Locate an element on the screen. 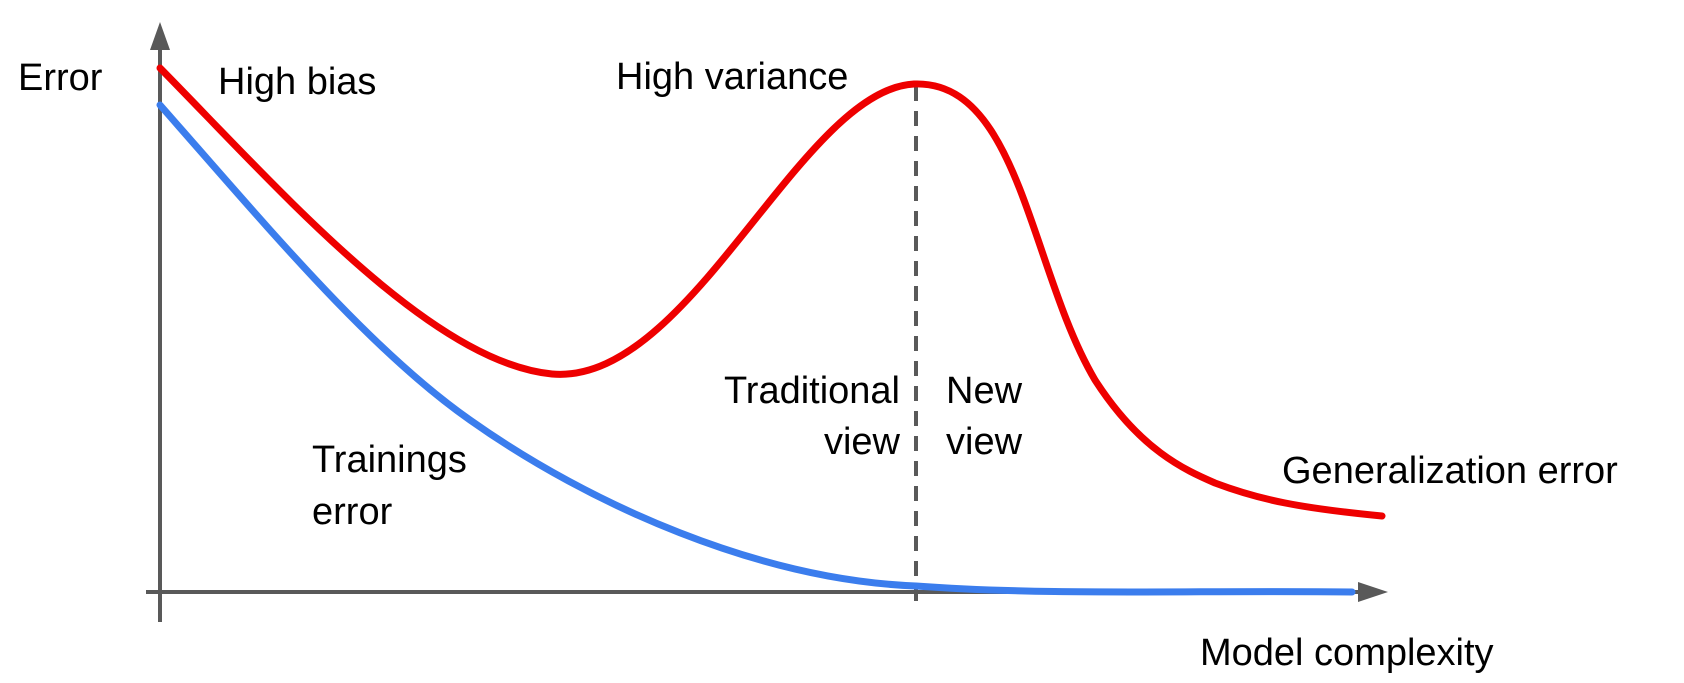 This screenshot has width=1684, height=683. traditional-view-label-line2: view is located at coordinates (862, 442).